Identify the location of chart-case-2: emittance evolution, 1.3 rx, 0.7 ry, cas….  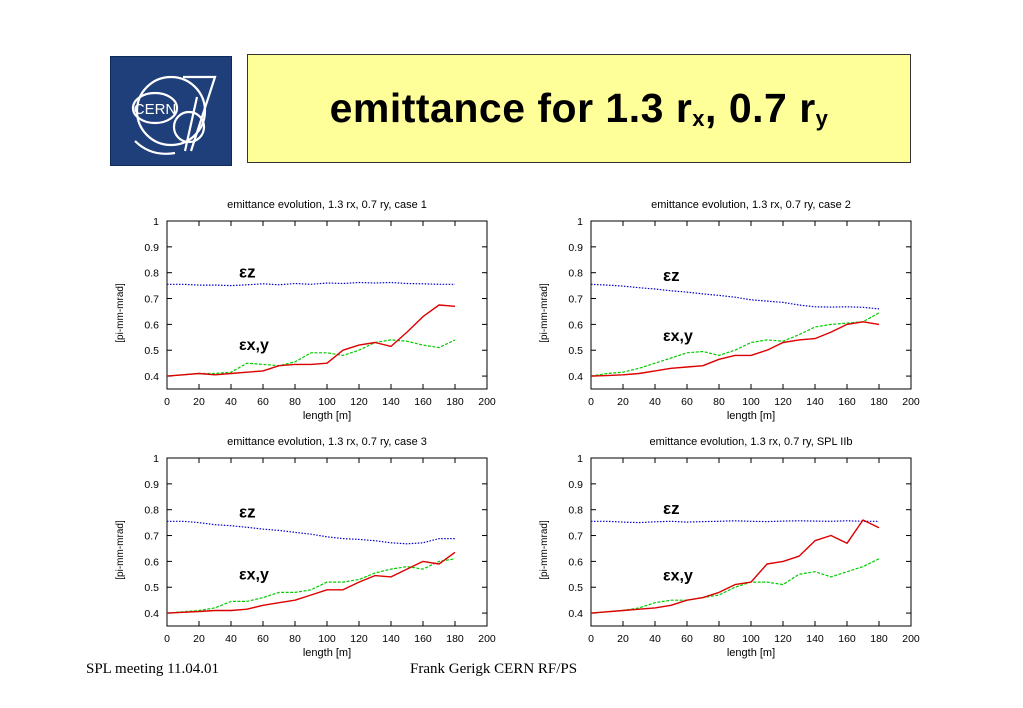
(729, 310).